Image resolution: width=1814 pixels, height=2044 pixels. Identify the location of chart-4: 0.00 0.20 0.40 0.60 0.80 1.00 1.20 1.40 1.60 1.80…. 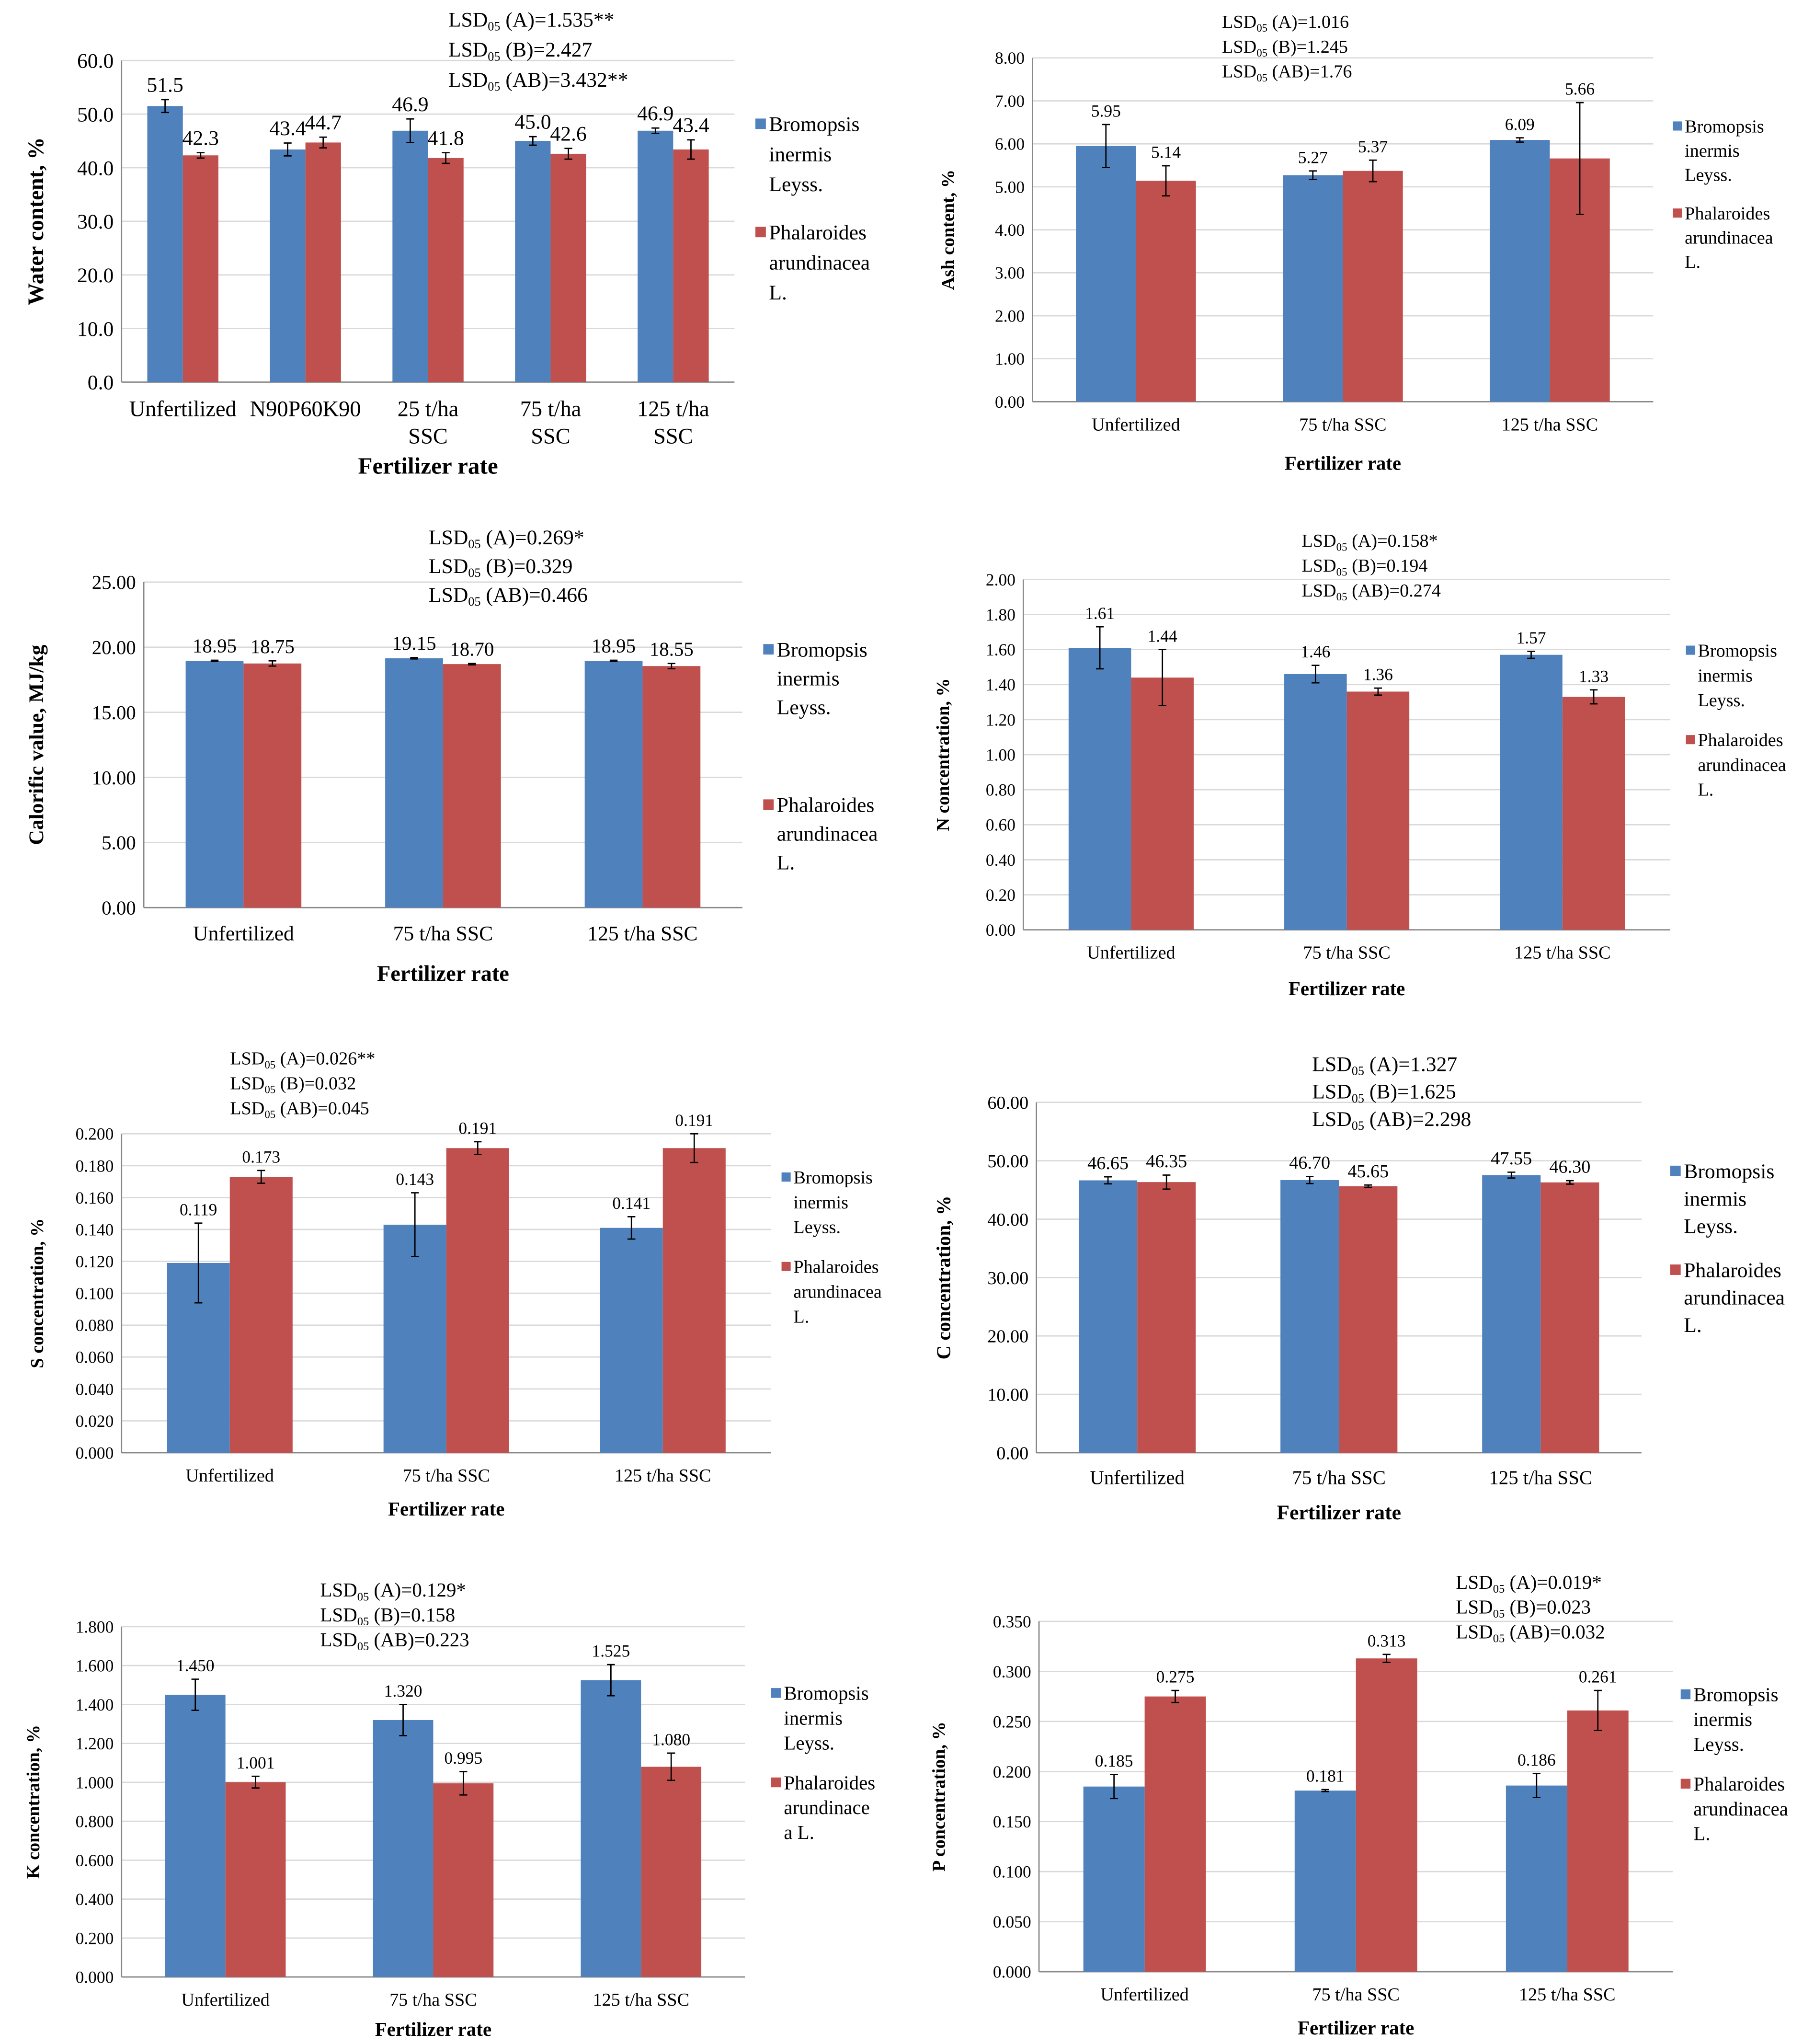
(1359, 765).